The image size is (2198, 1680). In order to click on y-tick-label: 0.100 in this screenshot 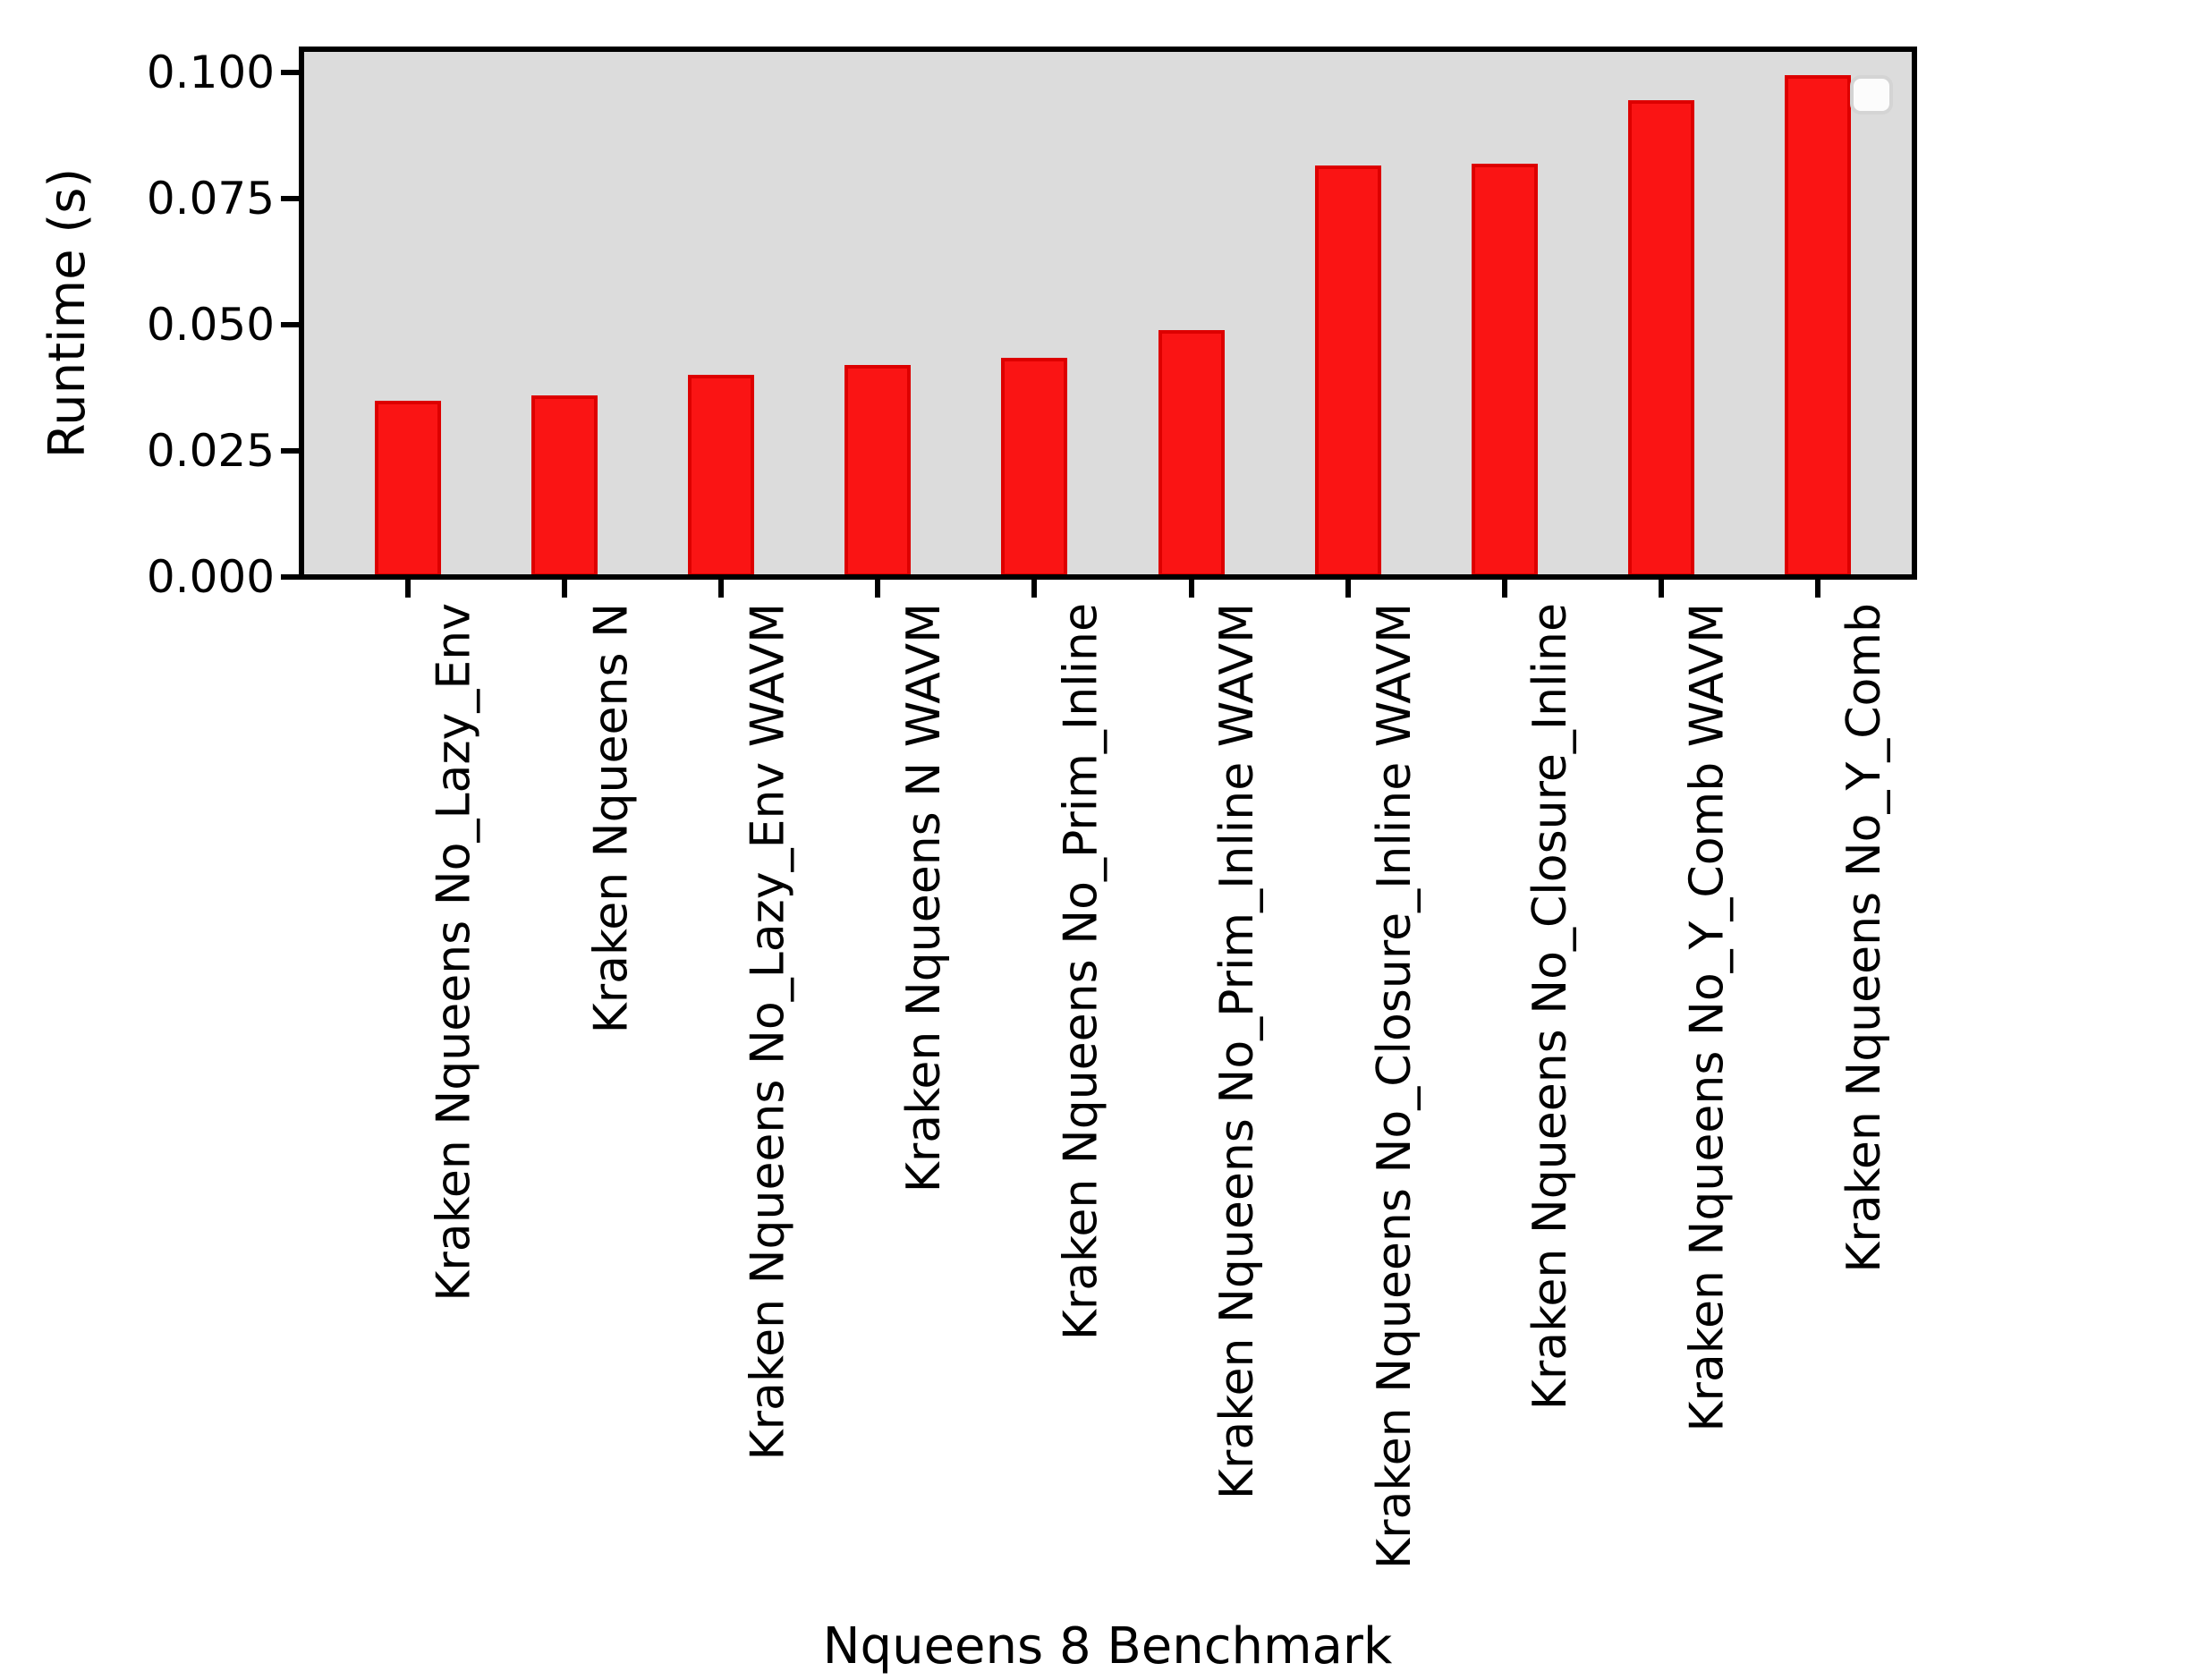, I will do `click(211, 72)`.